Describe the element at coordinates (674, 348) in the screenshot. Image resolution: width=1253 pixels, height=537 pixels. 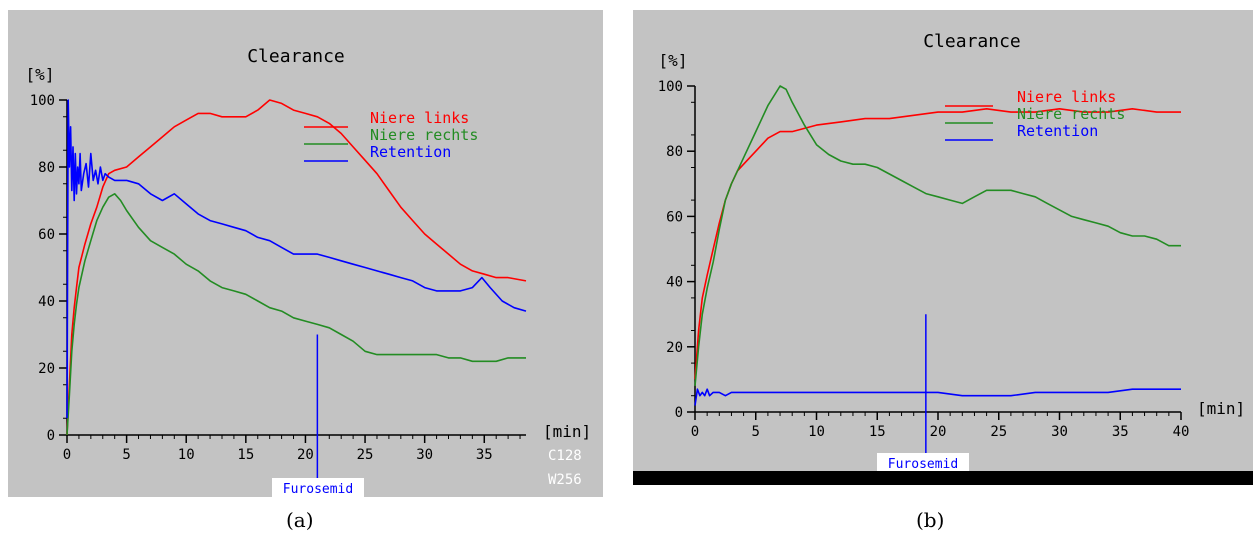
I see `chart-b-ytick-label: 20` at that location.